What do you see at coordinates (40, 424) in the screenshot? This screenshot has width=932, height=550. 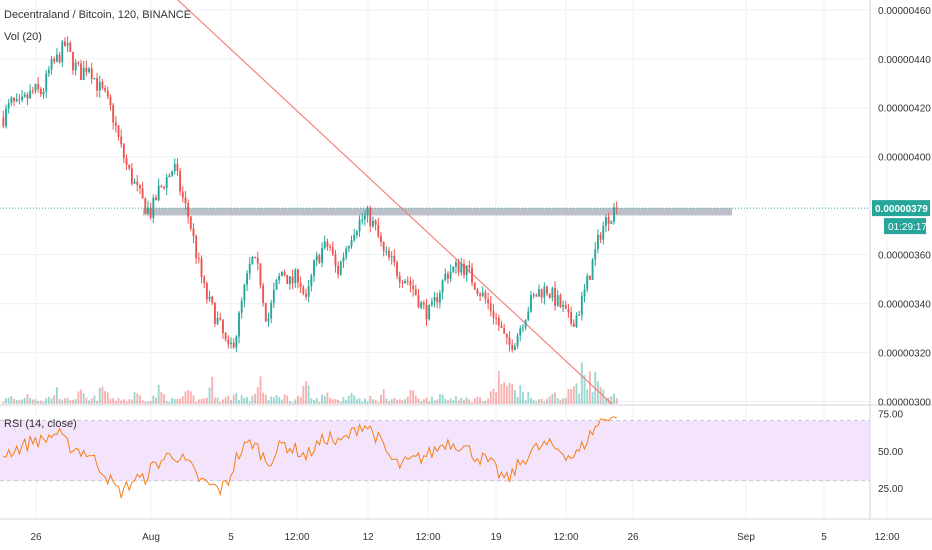 I see `rsi-label: RSI (14, close)` at bounding box center [40, 424].